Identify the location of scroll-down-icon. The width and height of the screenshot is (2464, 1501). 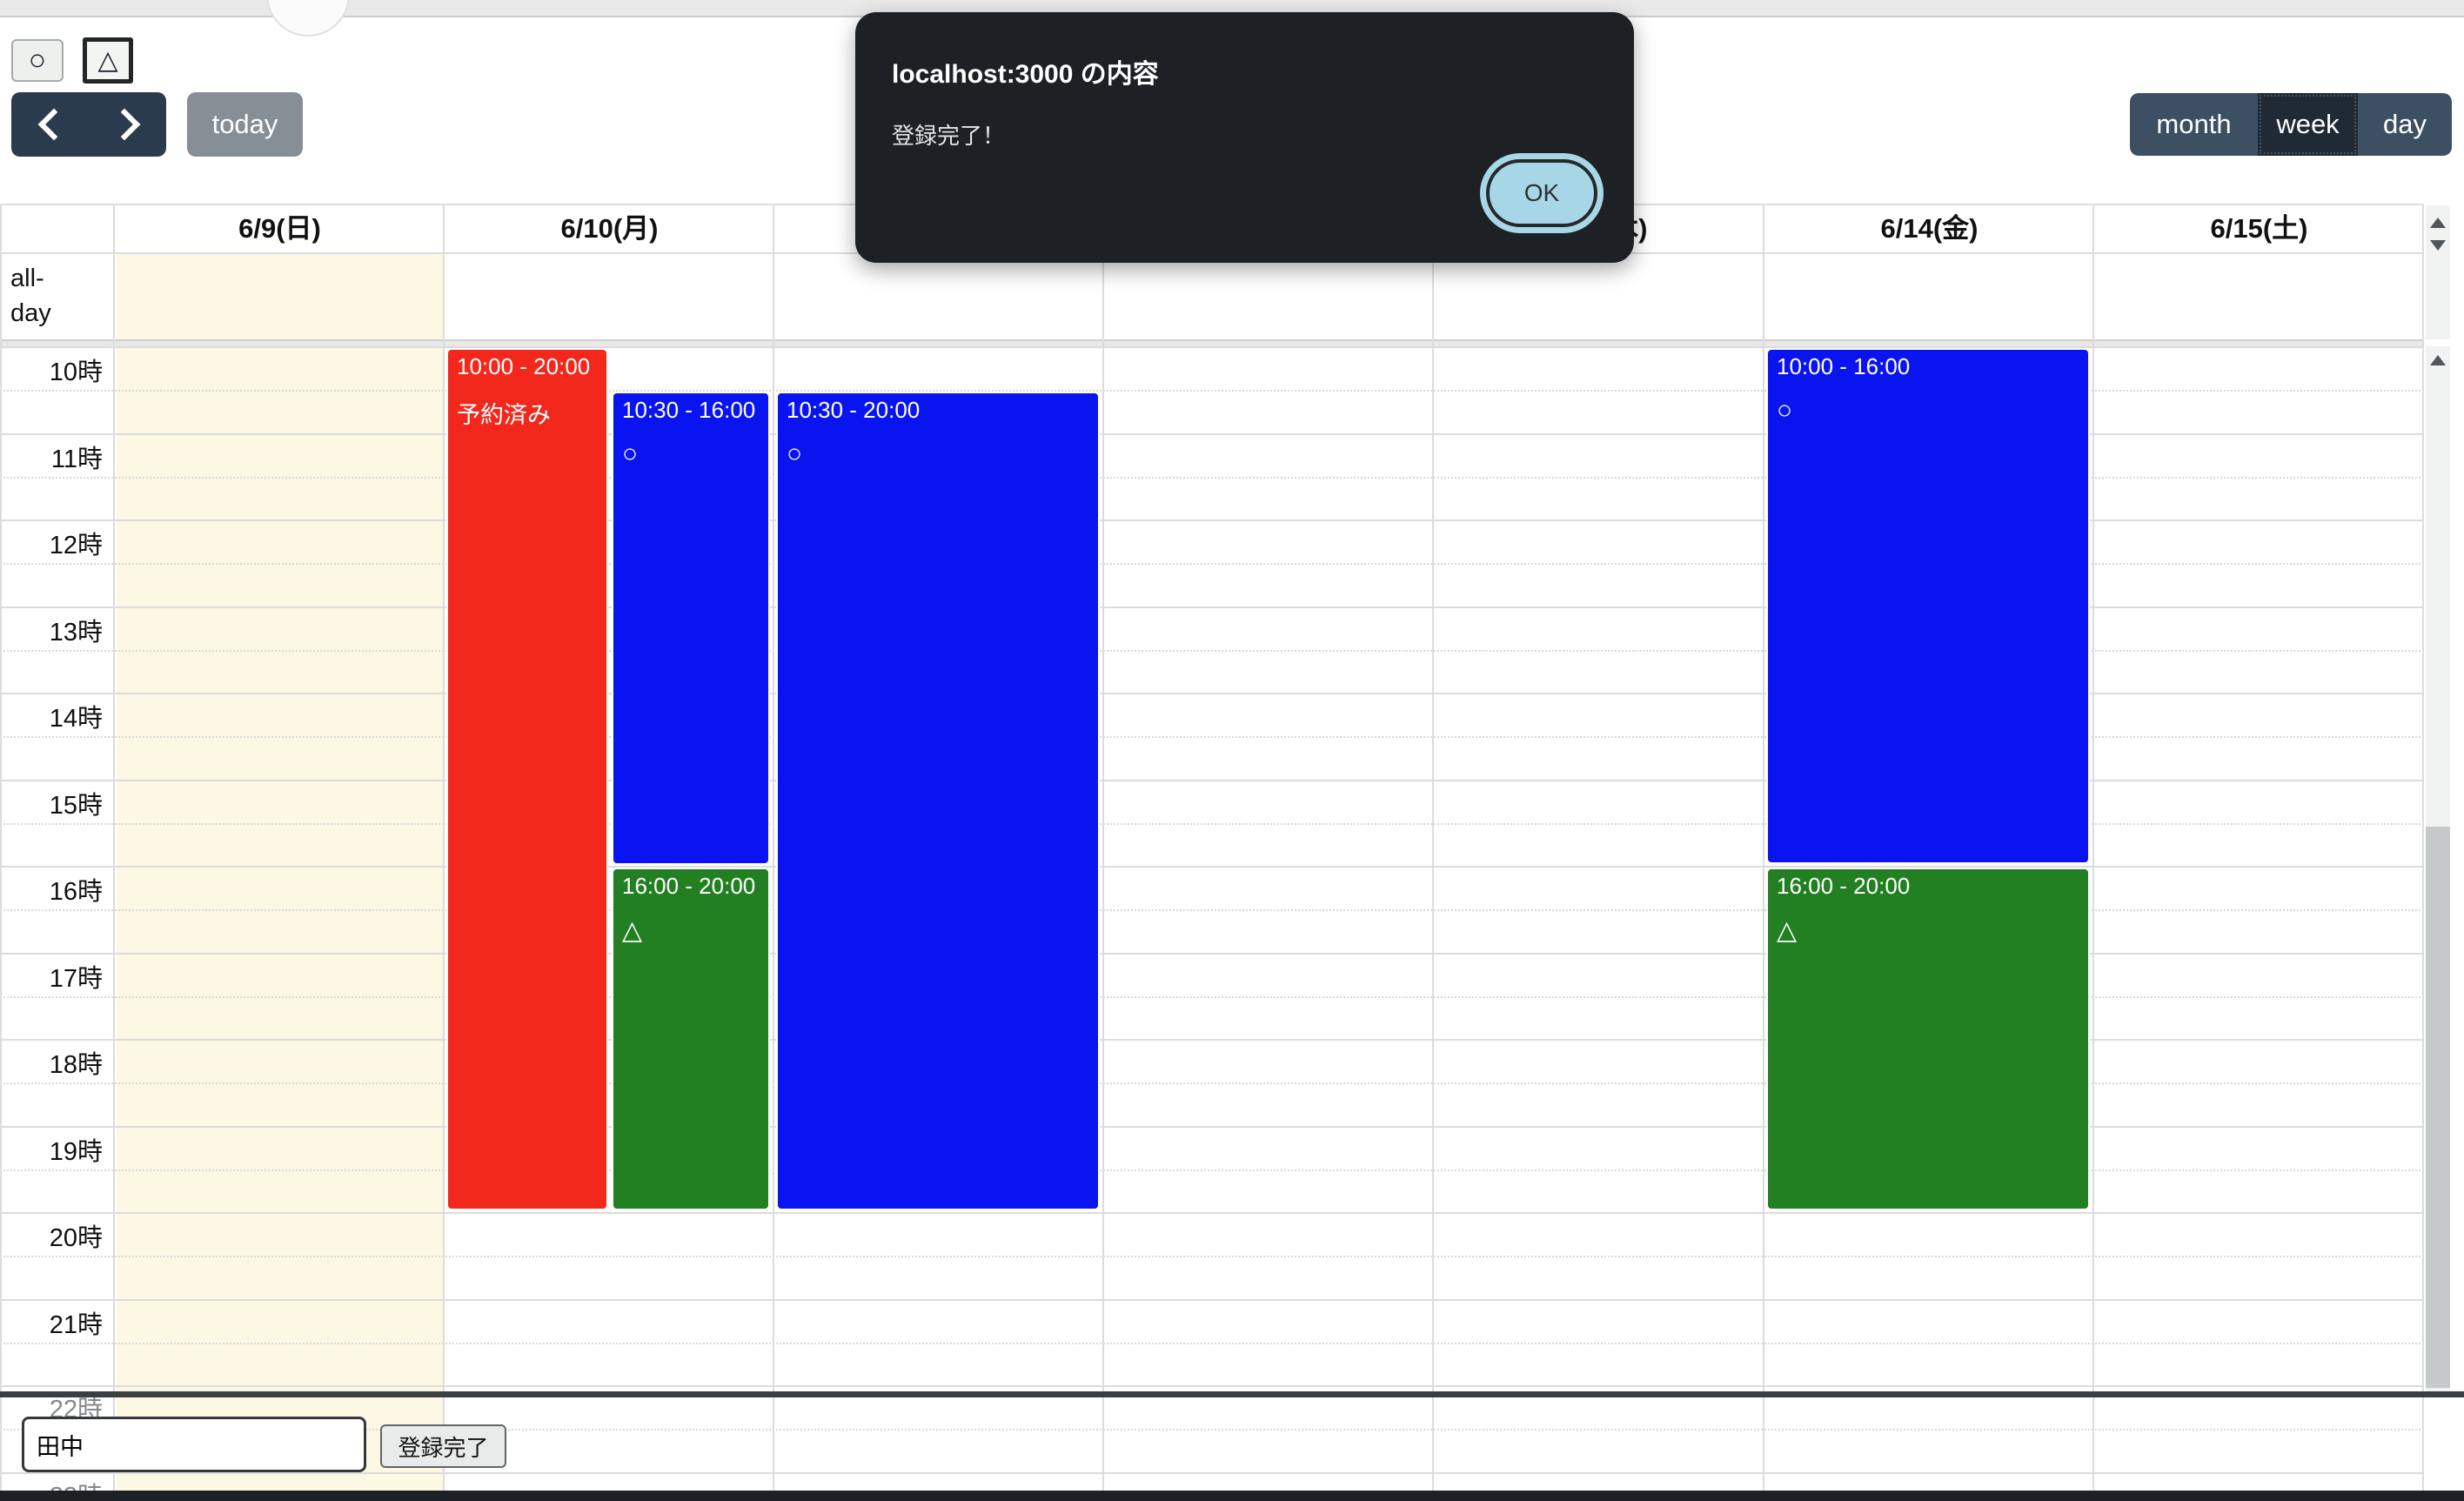
(2438, 245).